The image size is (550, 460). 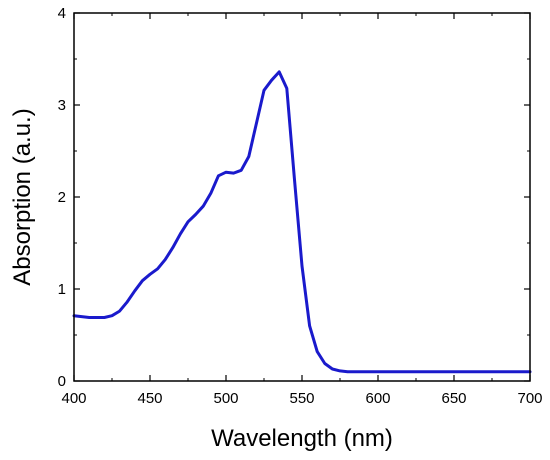 What do you see at coordinates (62, 289) in the screenshot?
I see `y-tick-label: 1` at bounding box center [62, 289].